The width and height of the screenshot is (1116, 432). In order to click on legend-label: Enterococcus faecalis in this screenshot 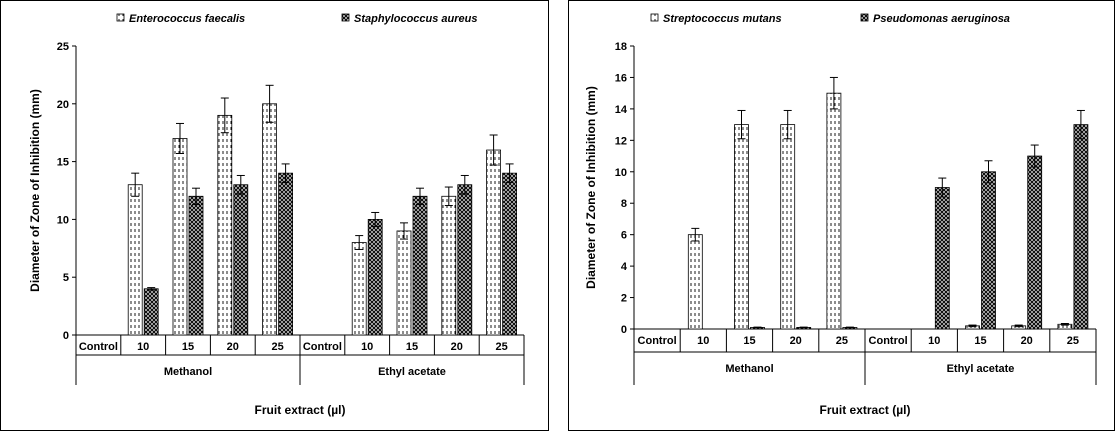, I will do `click(187, 19)`.